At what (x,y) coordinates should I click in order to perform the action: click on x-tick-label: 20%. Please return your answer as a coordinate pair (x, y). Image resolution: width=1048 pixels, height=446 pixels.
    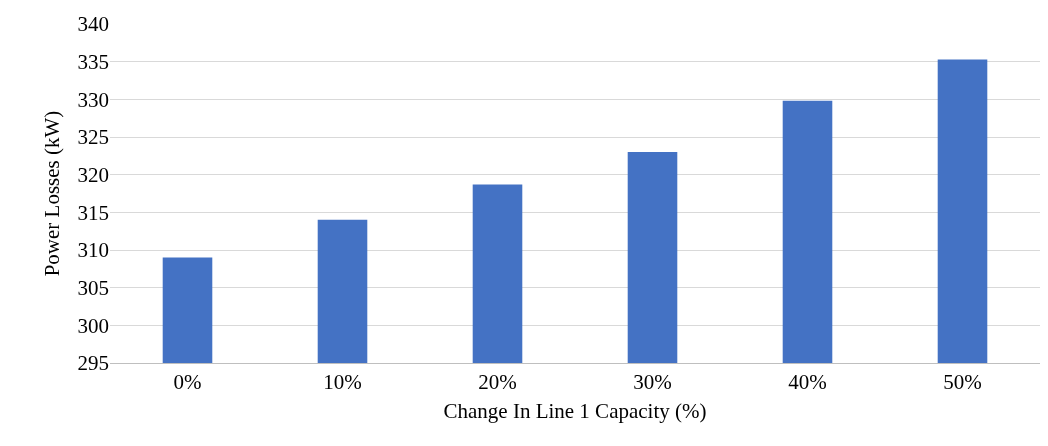
    Looking at the image, I should click on (497, 382).